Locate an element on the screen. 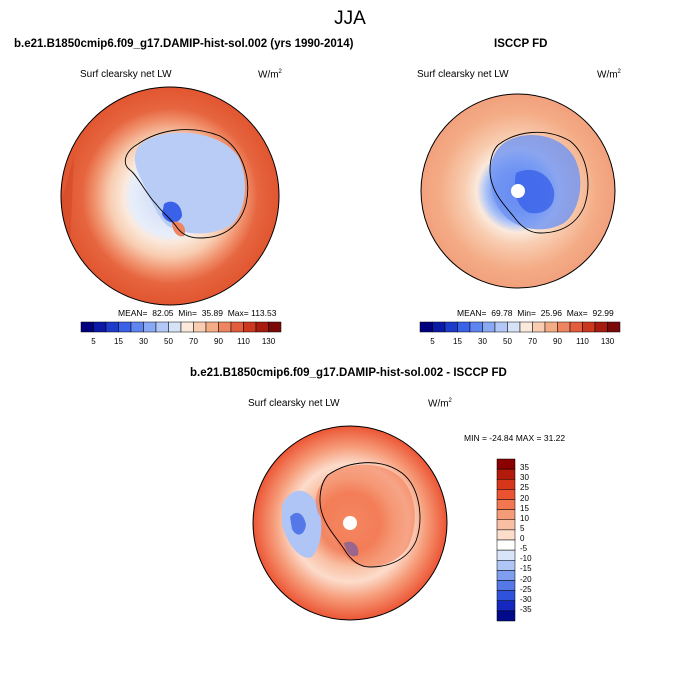 This screenshot has height=700, width=700. map3-pole-mask is located at coordinates (350, 523).